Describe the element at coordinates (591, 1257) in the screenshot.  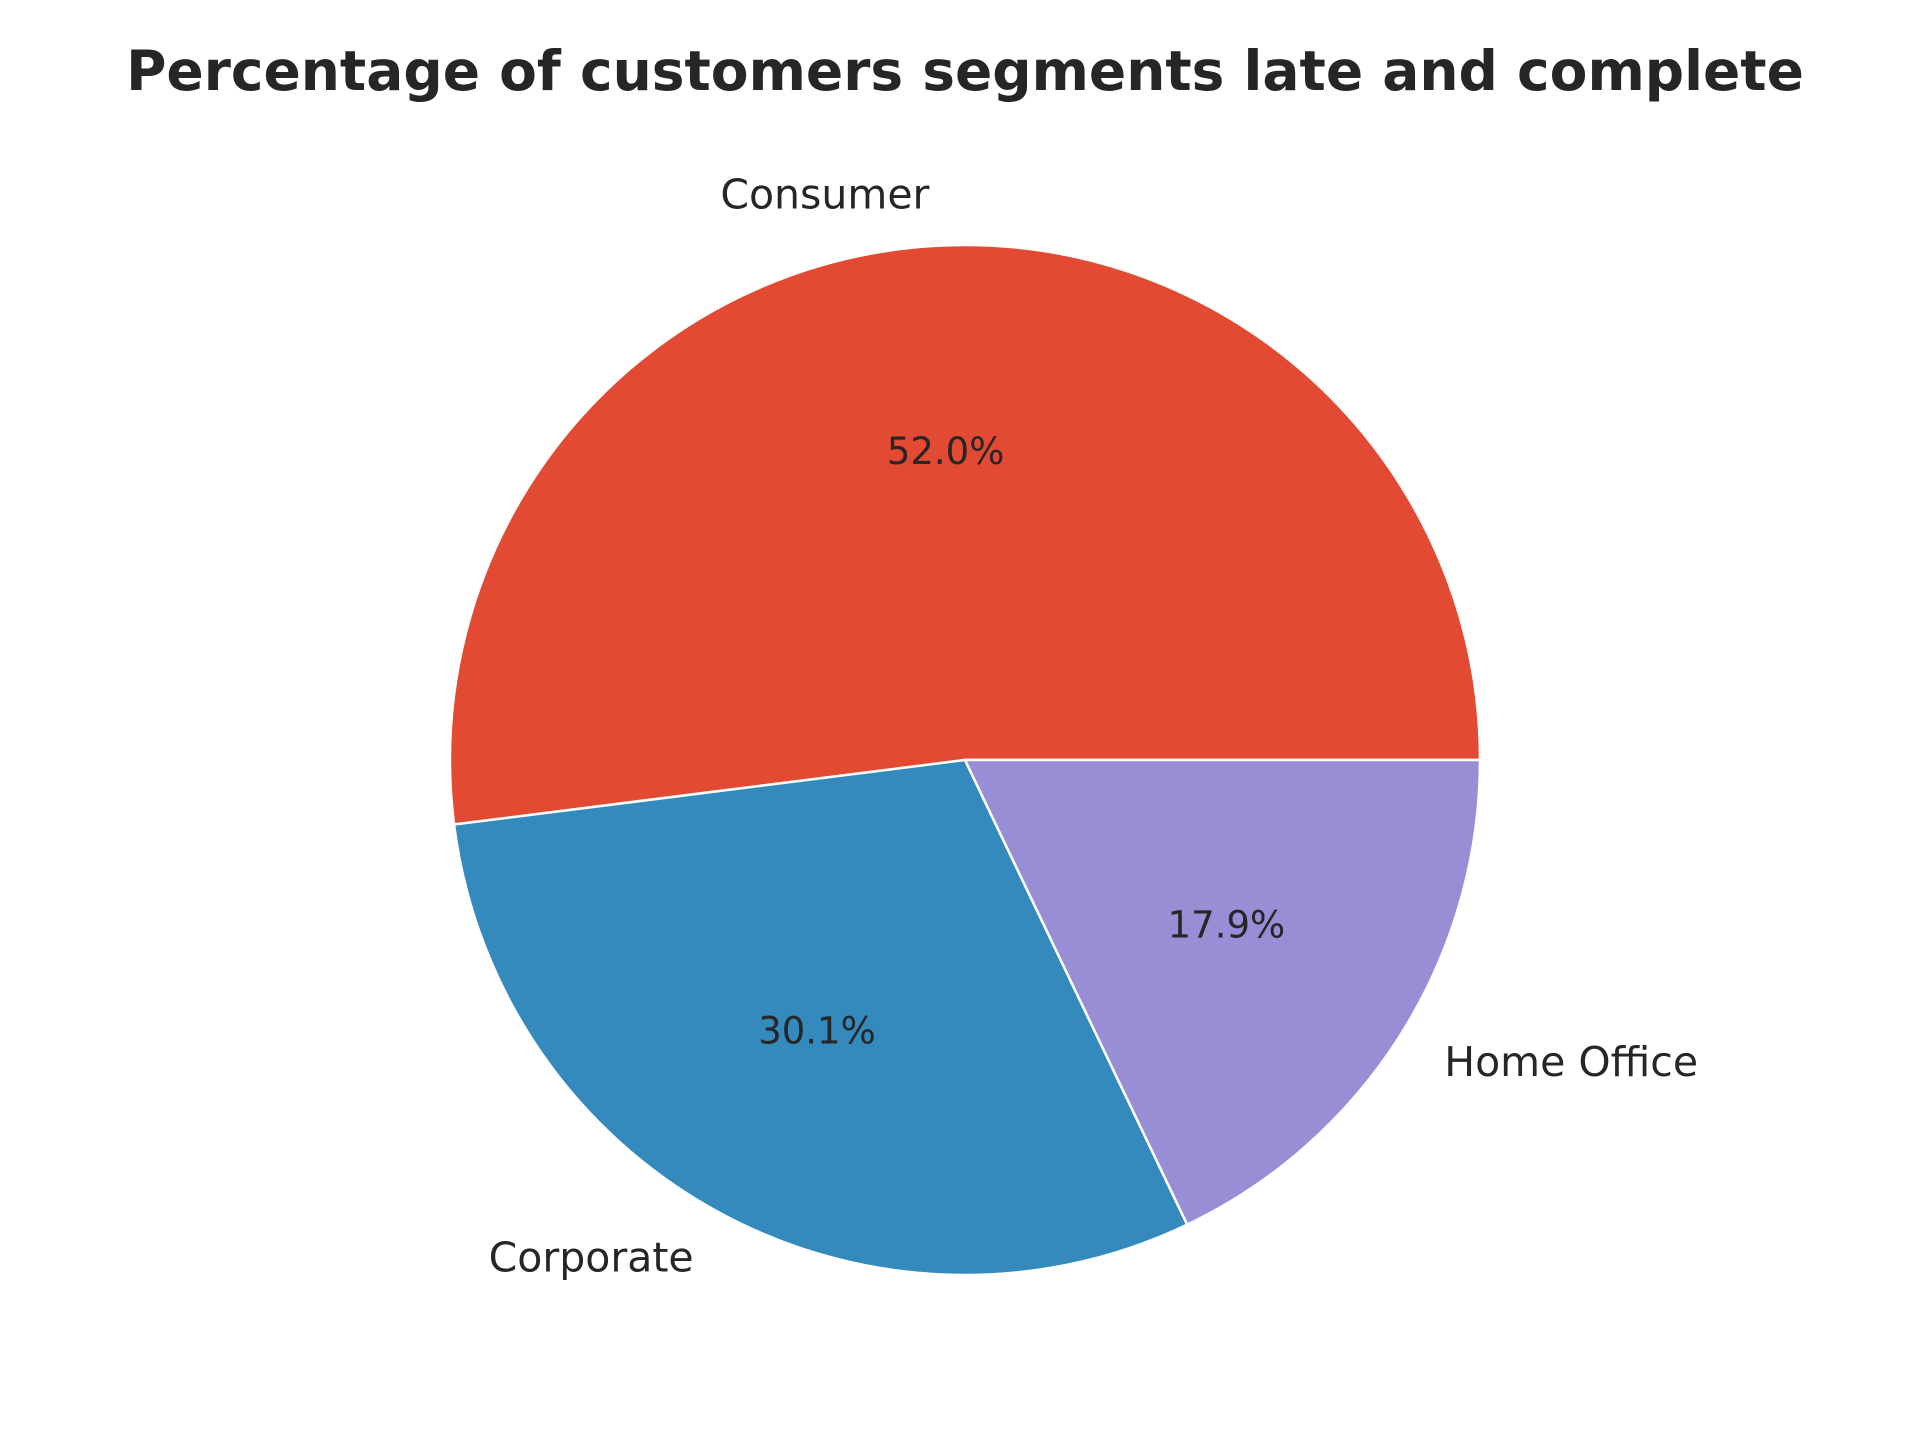
I see `slice-label-corporate: Corporate` at that location.